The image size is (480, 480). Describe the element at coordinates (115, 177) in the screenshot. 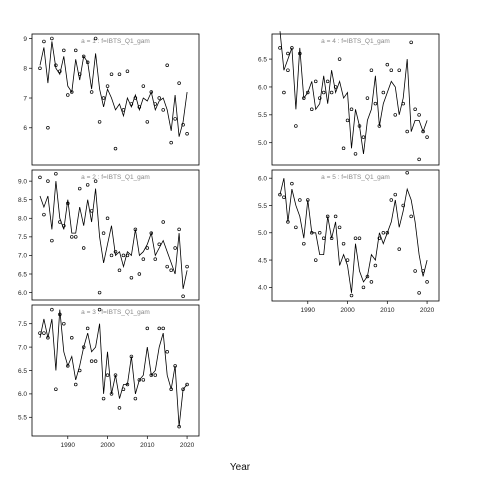

I see `panel-label: a = 2 : f=IBTS_Q1_gam` at that location.